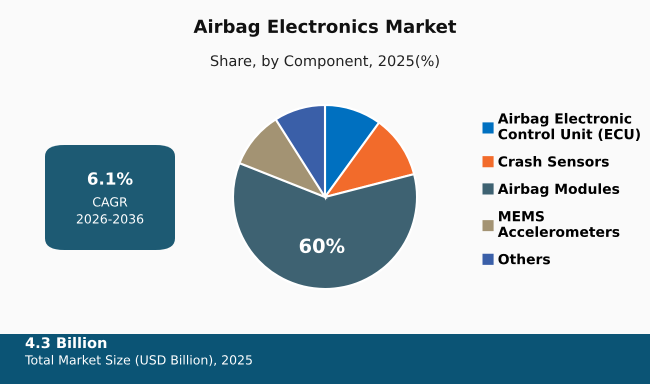 This screenshot has height=384, width=650. Describe the element at coordinates (138, 360) in the screenshot. I see `text: Total Market Size (USD Billion), 2025` at that location.